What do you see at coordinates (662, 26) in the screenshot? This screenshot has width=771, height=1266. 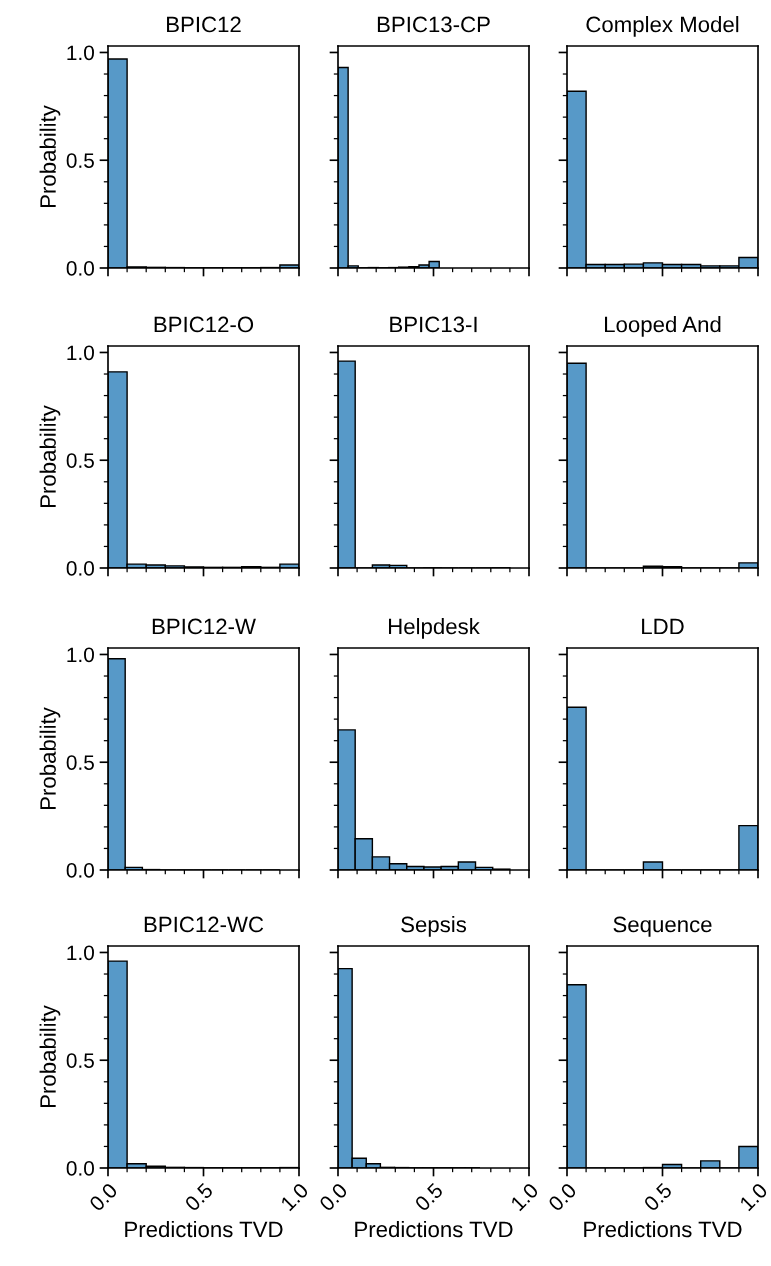 I see `chart-title: Complex Model` at bounding box center [662, 26].